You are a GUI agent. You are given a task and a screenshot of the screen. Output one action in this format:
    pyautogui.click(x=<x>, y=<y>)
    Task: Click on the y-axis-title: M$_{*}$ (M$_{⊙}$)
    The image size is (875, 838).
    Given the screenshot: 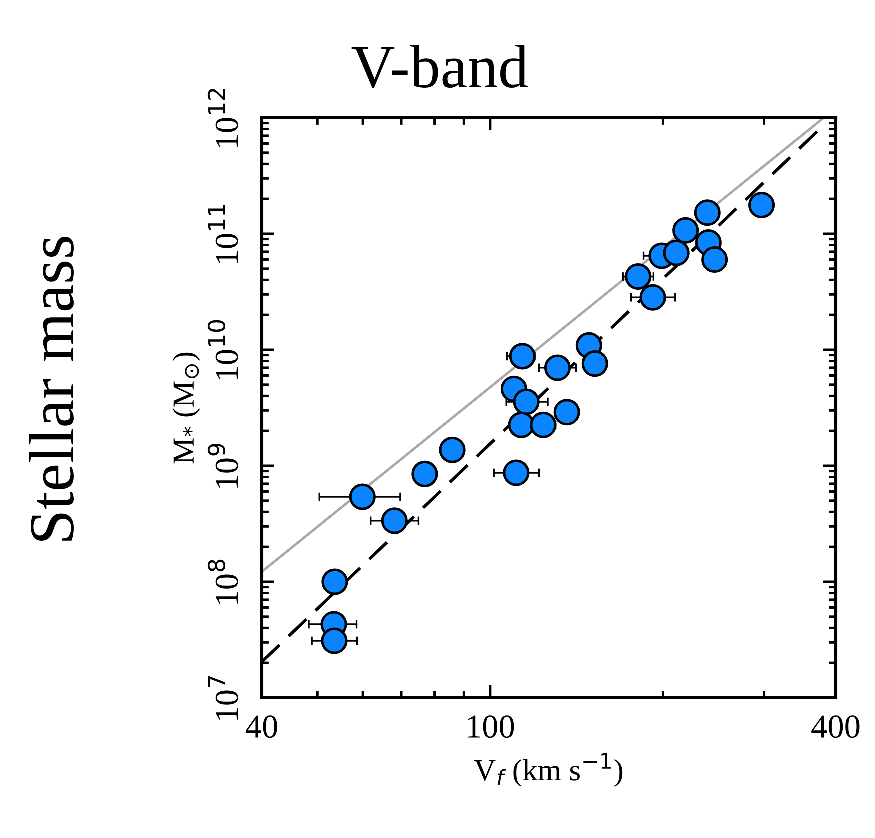 What is the action you would take?
    pyautogui.click(x=186, y=408)
    